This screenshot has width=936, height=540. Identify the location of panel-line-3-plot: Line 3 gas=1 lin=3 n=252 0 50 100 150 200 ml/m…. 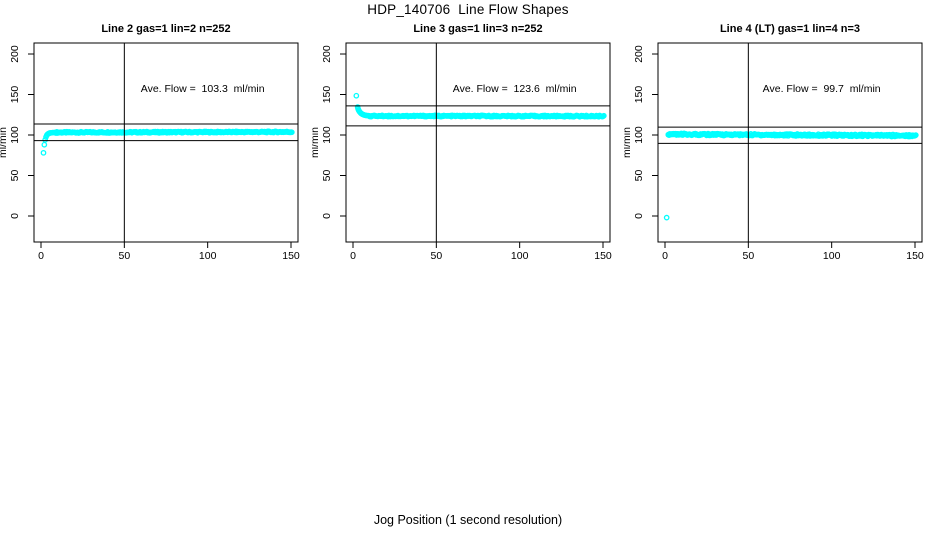
(460, 142).